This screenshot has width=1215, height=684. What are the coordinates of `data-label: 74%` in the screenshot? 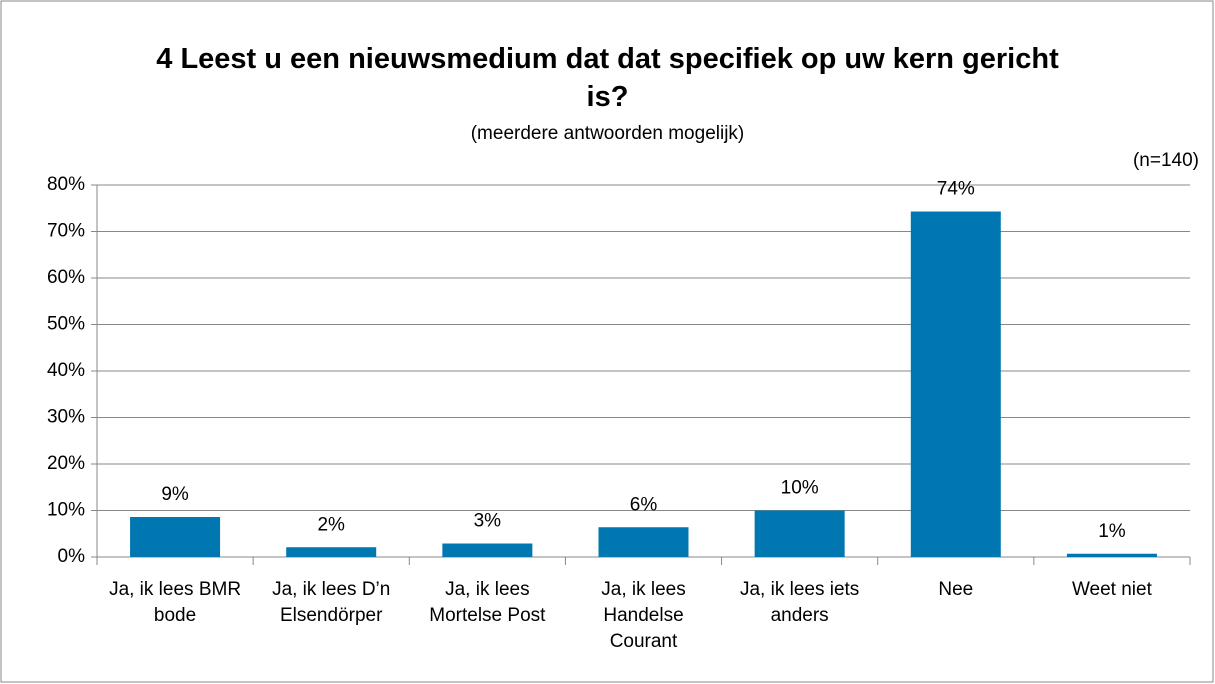 It's located at (956, 189).